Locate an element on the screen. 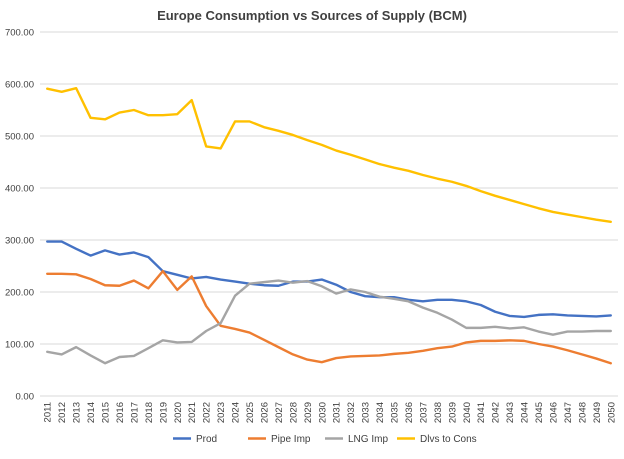 This screenshot has height=459, width=624. x-tick-label: 2017 is located at coordinates (134, 412).